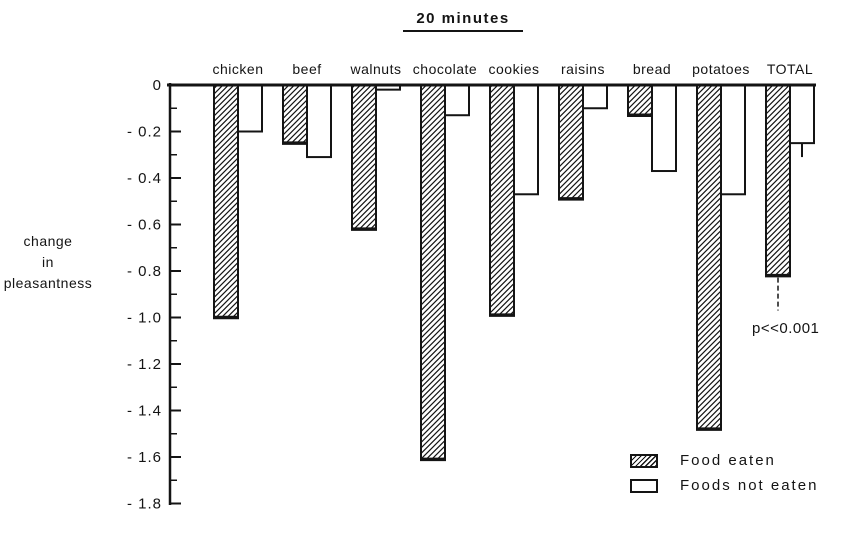  Describe the element at coordinates (463, 21) in the screenshot. I see `chart-title: 20 minutes` at that location.